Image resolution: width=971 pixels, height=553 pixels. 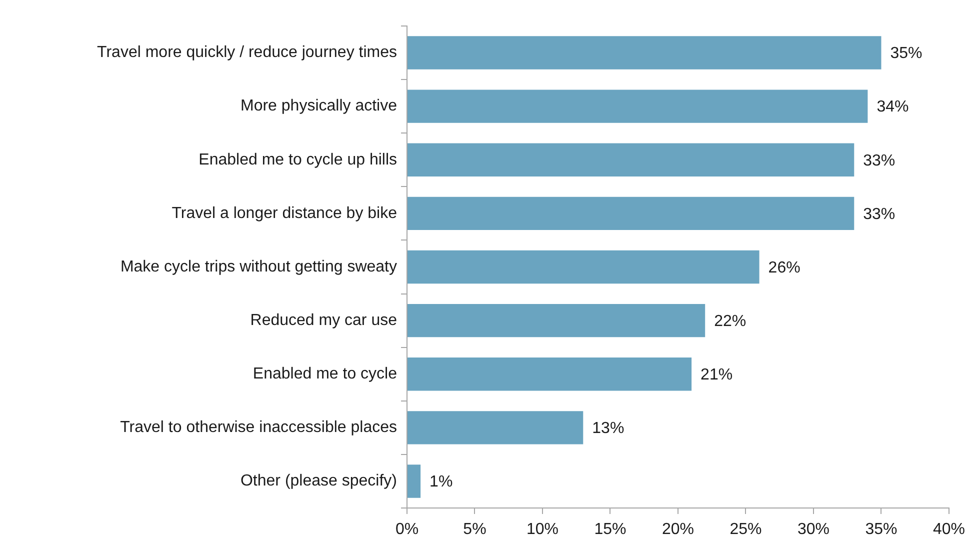 What do you see at coordinates (716, 375) in the screenshot?
I see `data-label: 21%` at bounding box center [716, 375].